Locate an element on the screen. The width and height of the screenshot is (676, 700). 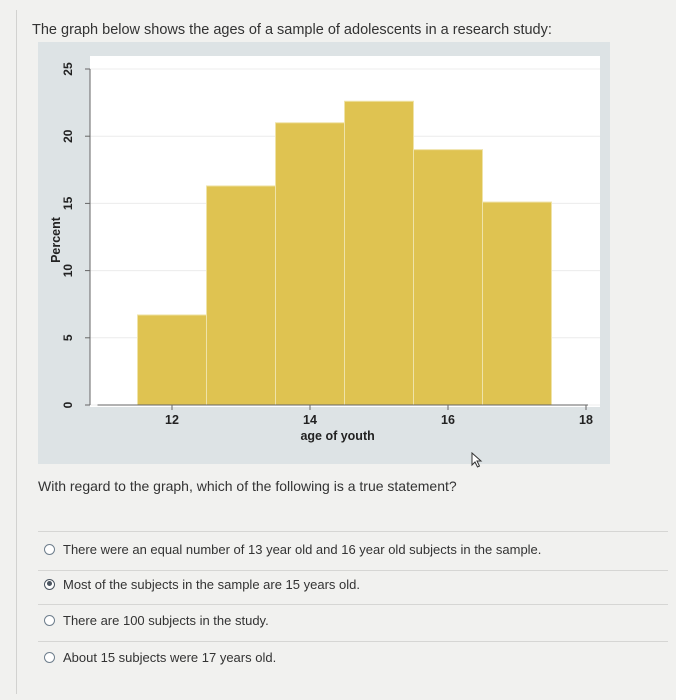
x-tick-label: 12 is located at coordinates (172, 420).